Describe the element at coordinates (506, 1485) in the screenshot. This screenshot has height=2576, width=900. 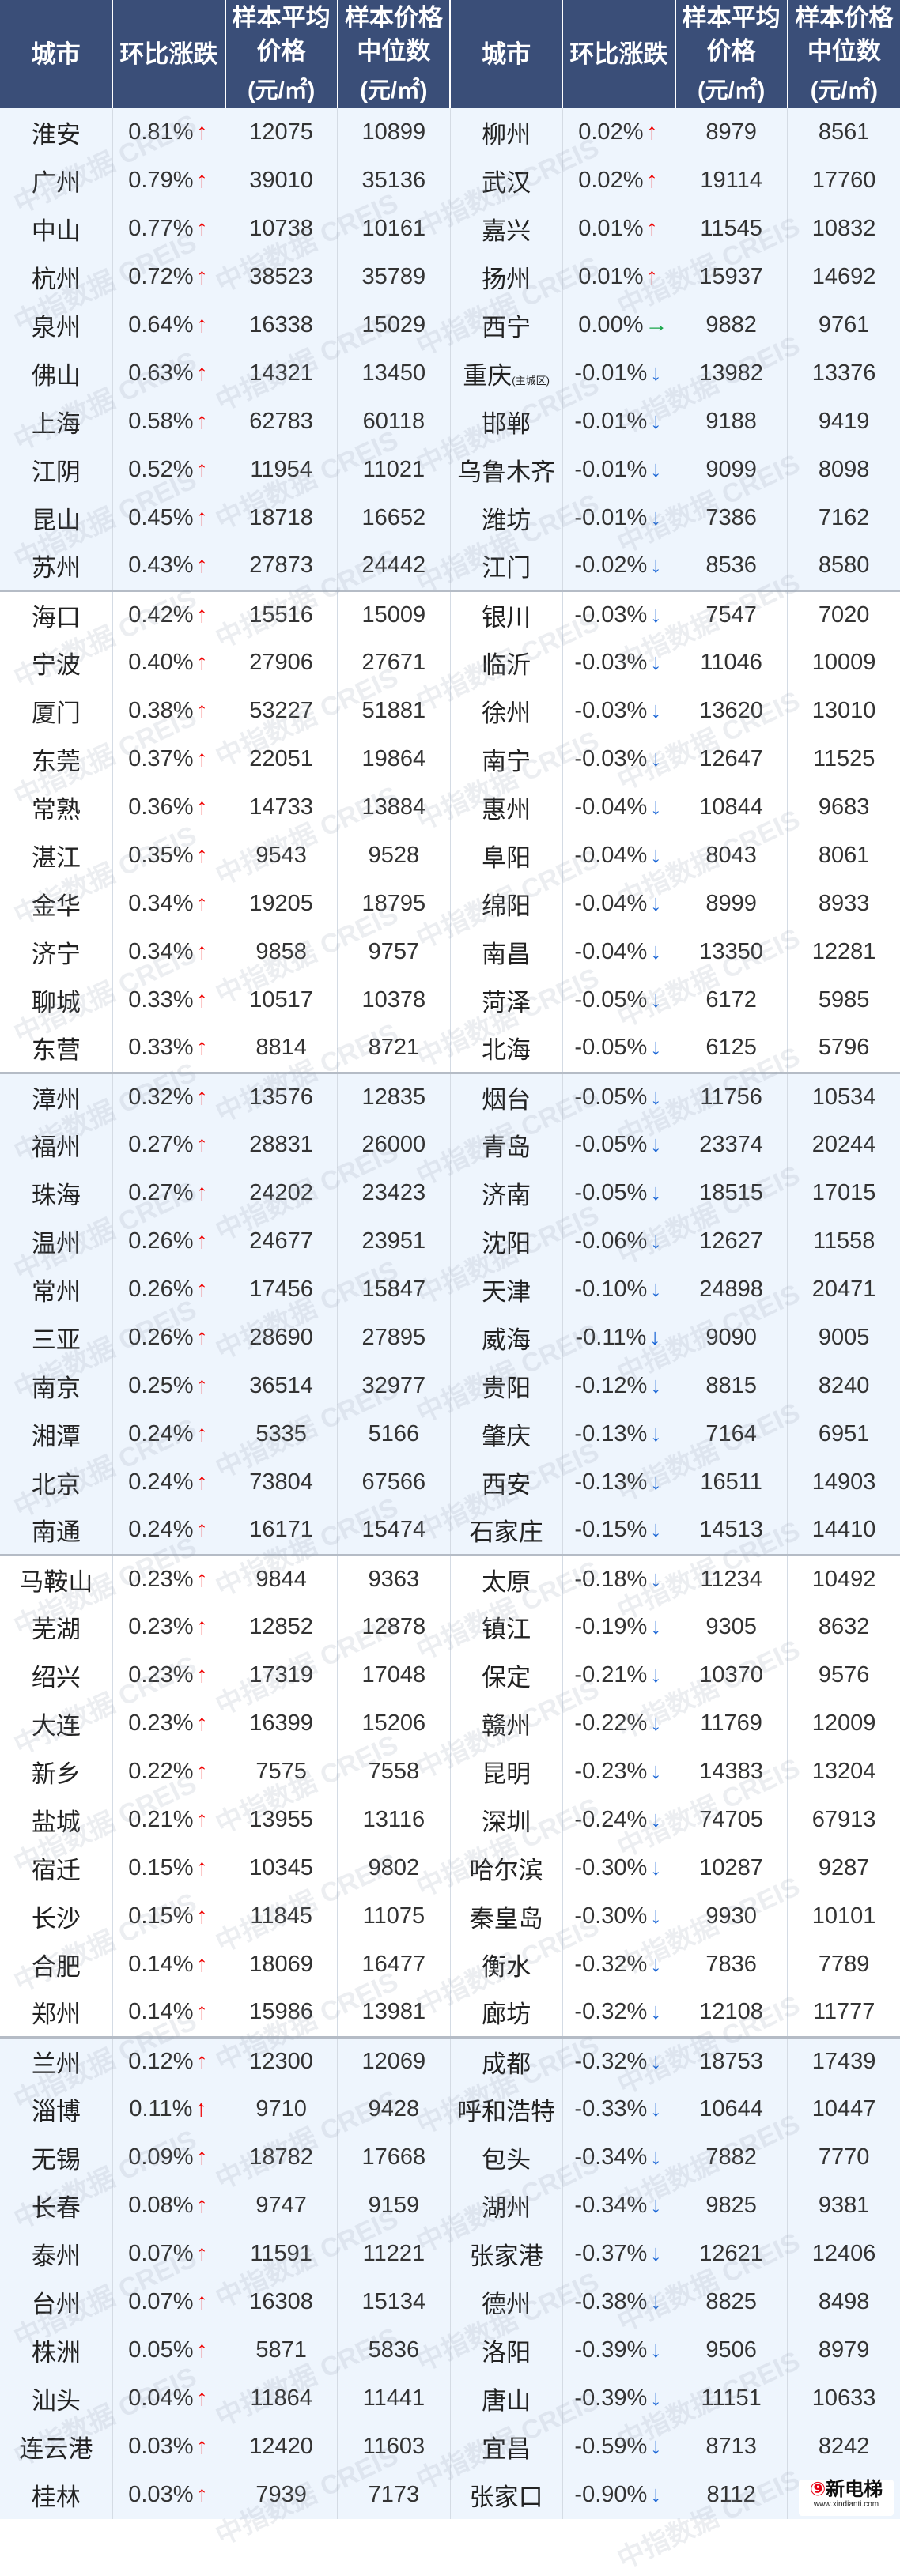
I see `city-name: 西安` at that location.